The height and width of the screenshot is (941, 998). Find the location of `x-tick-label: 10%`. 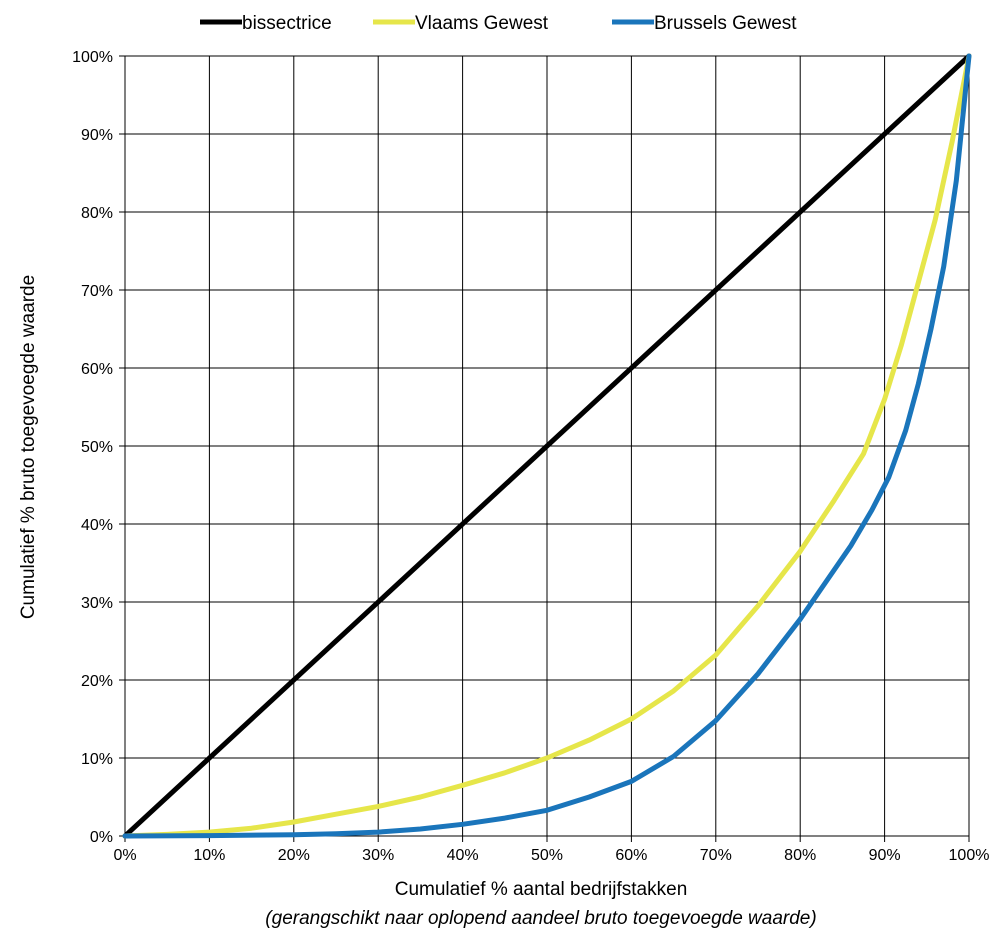

x-tick-label: 10% is located at coordinates (209, 855).